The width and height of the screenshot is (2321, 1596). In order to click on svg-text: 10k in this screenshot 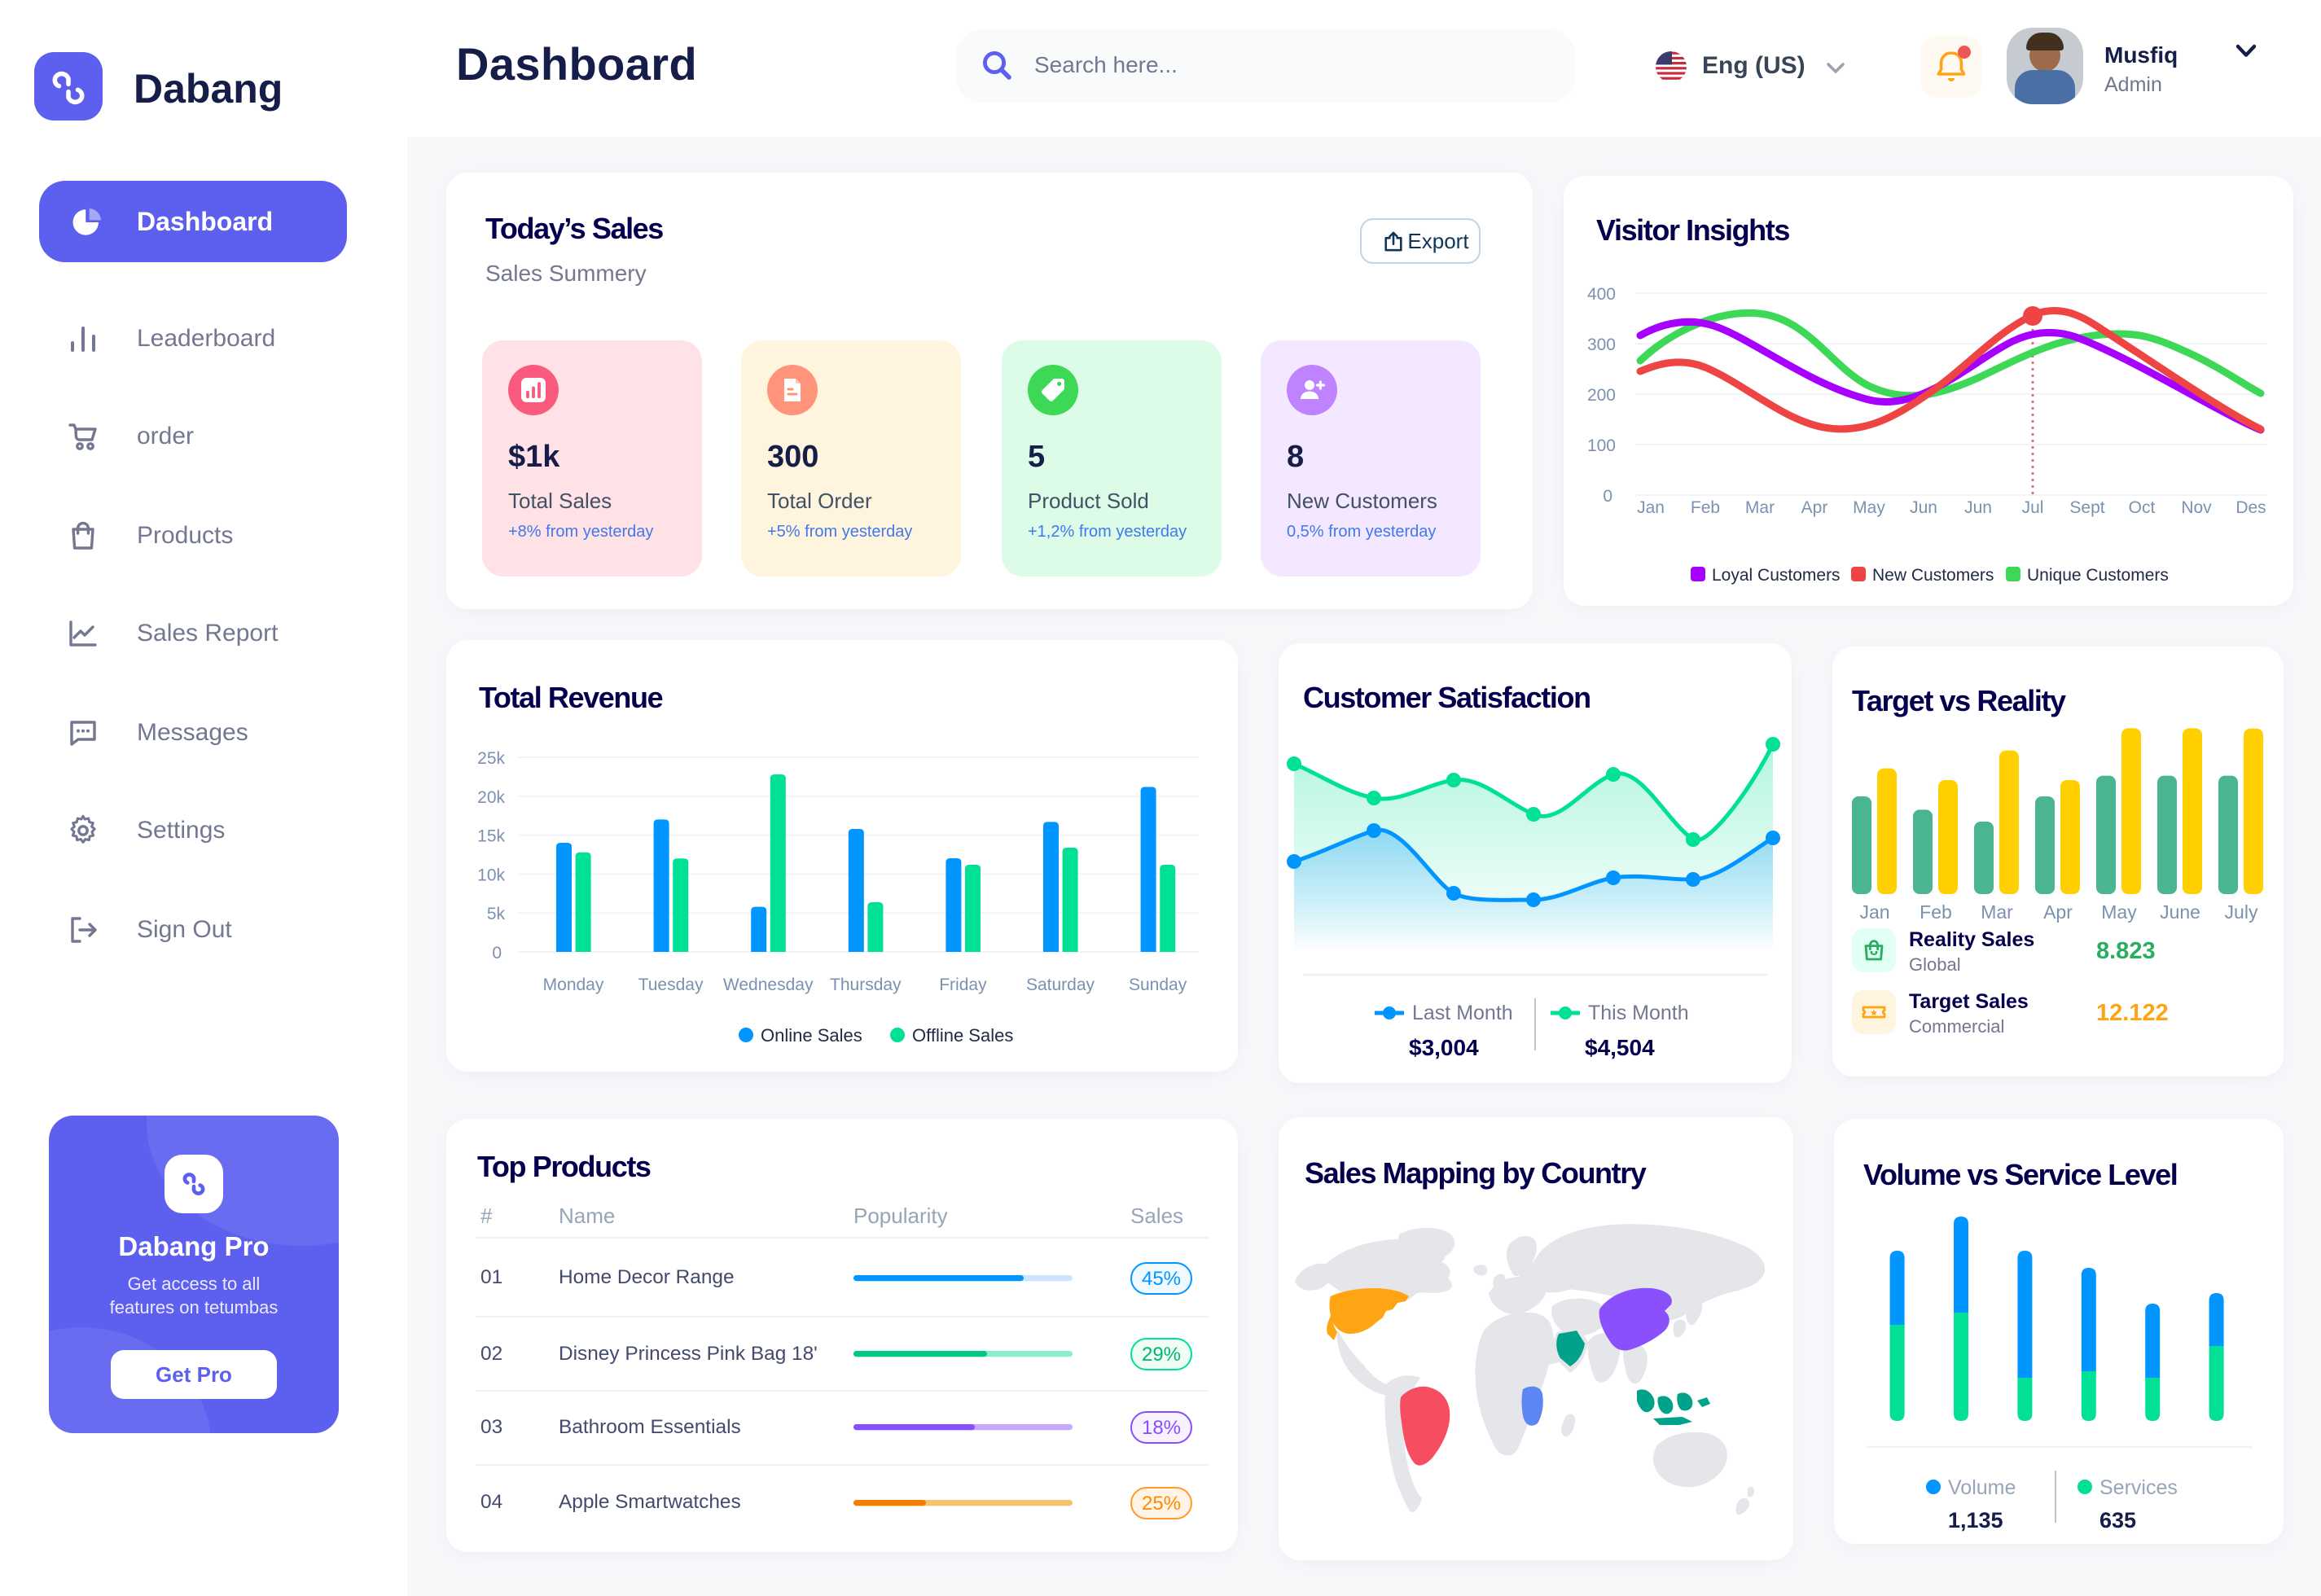, I will do `click(491, 875)`.